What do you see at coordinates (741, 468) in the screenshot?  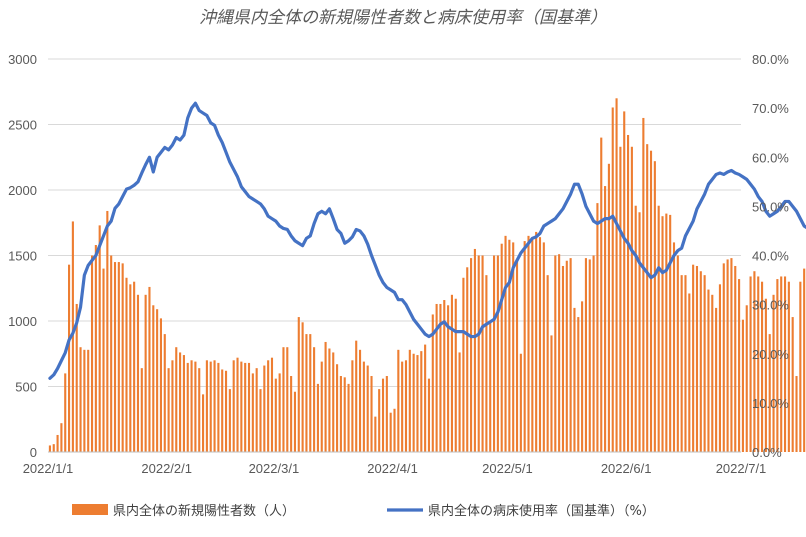 I see `x-tick-label: 2022/7/1` at bounding box center [741, 468].